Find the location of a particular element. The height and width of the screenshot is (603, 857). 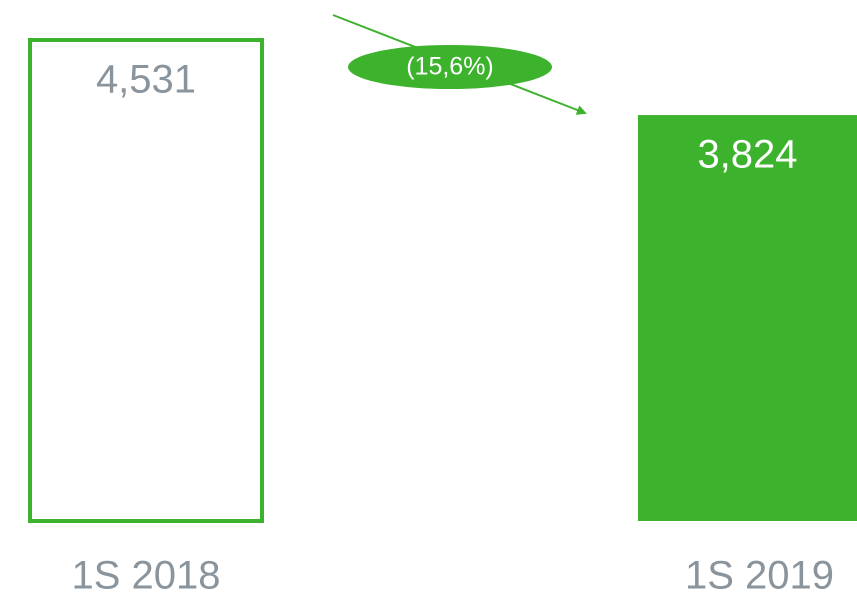

value-label: 4,531 is located at coordinates (146, 80).